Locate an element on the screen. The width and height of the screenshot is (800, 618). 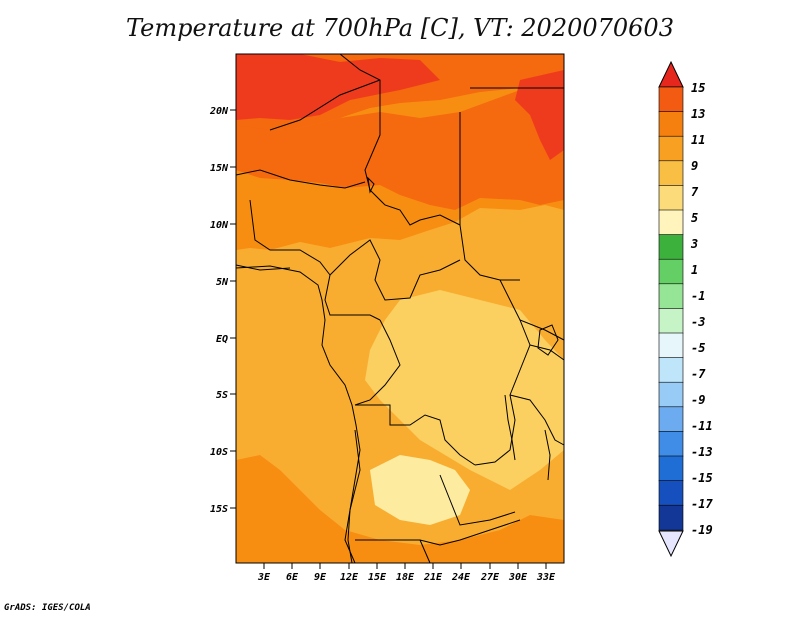
colorbar-label: 7 is located at coordinates (695, 192).